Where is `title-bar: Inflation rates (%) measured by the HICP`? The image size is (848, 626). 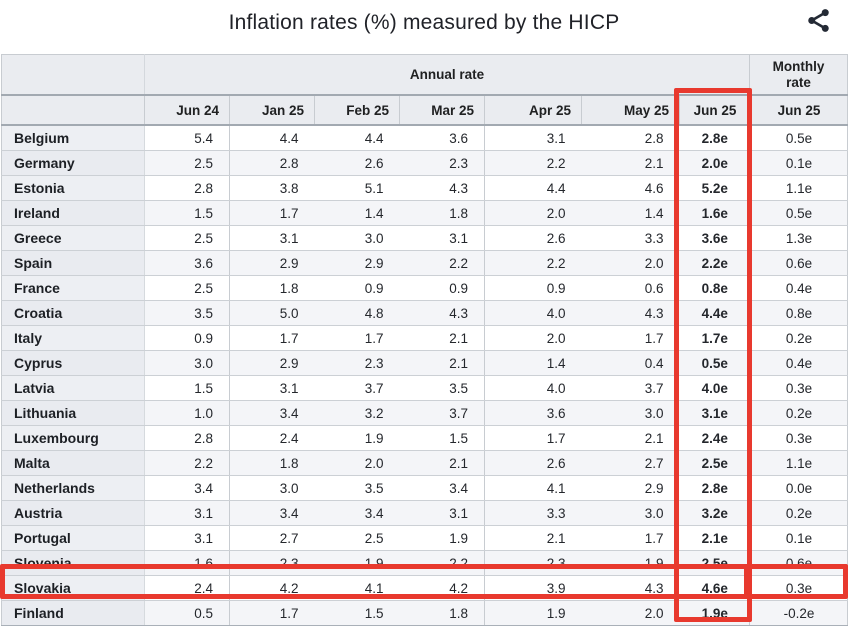 title-bar: Inflation rates (%) measured by the HICP is located at coordinates (424, 27).